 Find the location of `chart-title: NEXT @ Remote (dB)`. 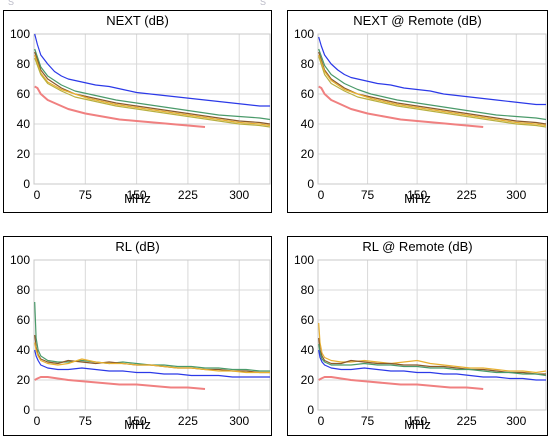

chart-title: NEXT @ Remote (dB) is located at coordinates (417, 20).